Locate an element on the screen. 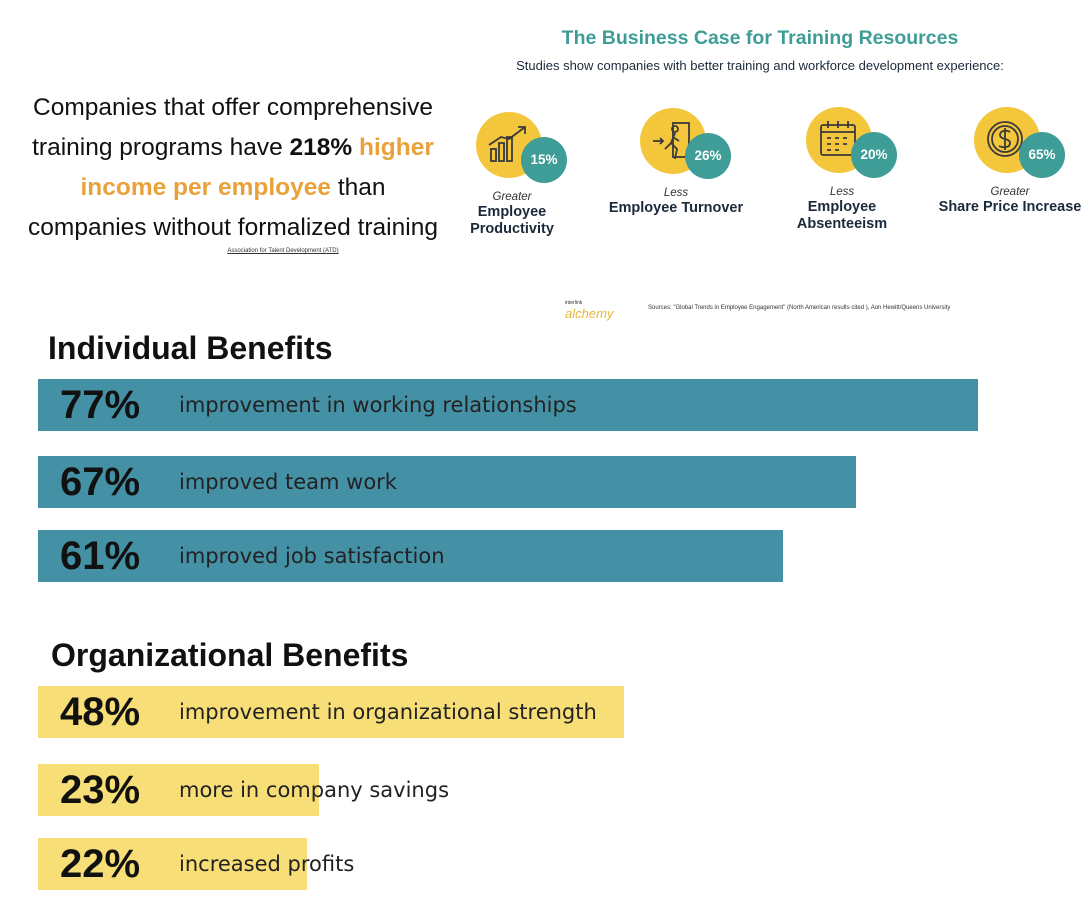 The width and height of the screenshot is (1090, 906). organizational-bar: 22% increased profits is located at coordinates (196, 864).